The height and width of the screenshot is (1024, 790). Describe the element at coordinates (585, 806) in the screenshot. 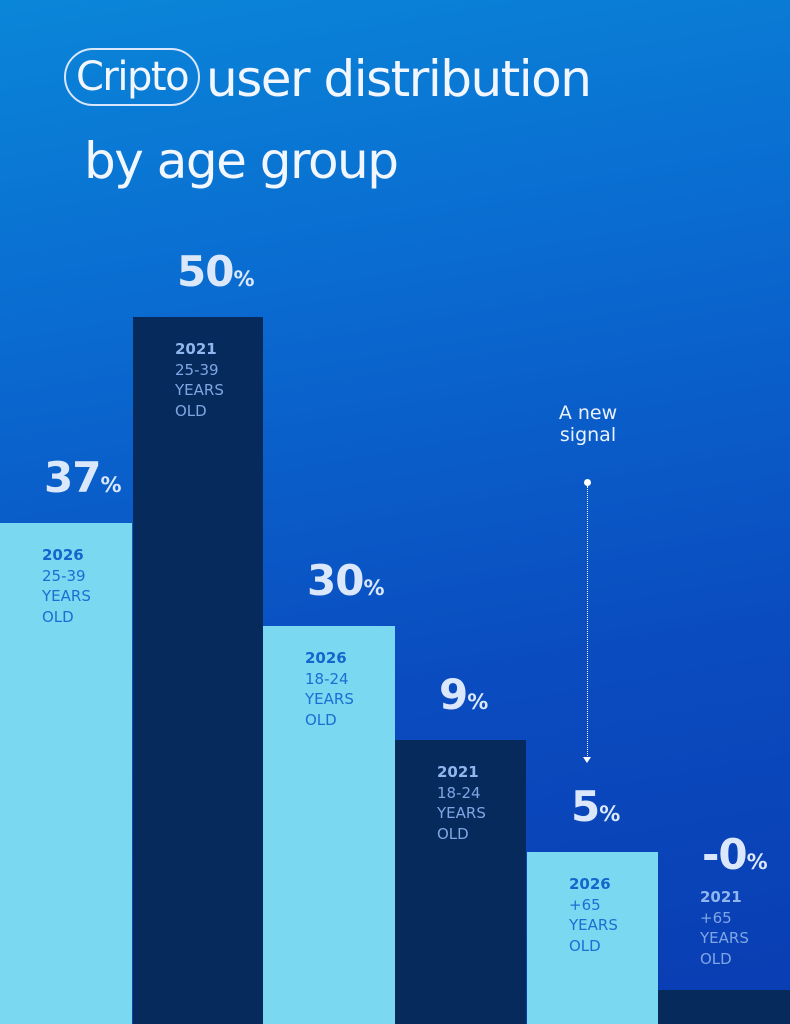

I see `value-number: 5` at that location.